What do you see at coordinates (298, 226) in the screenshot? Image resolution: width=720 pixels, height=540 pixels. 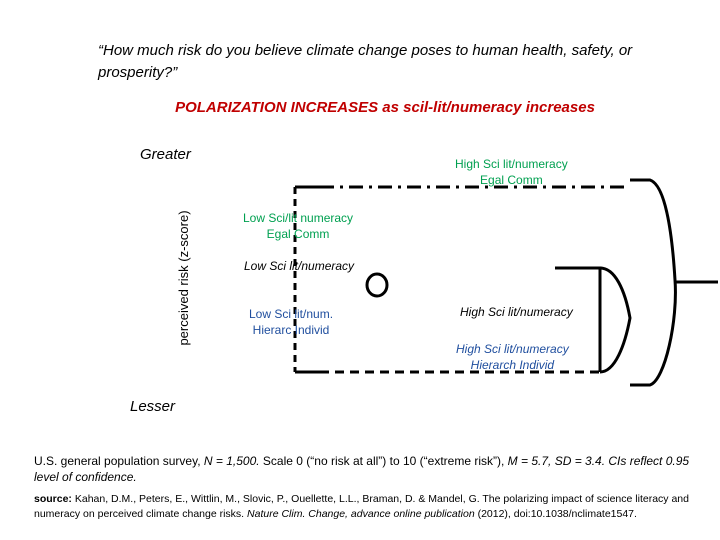 I see `label-low-egal: Low Sci/lit numeracy Egal Comm` at bounding box center [298, 226].